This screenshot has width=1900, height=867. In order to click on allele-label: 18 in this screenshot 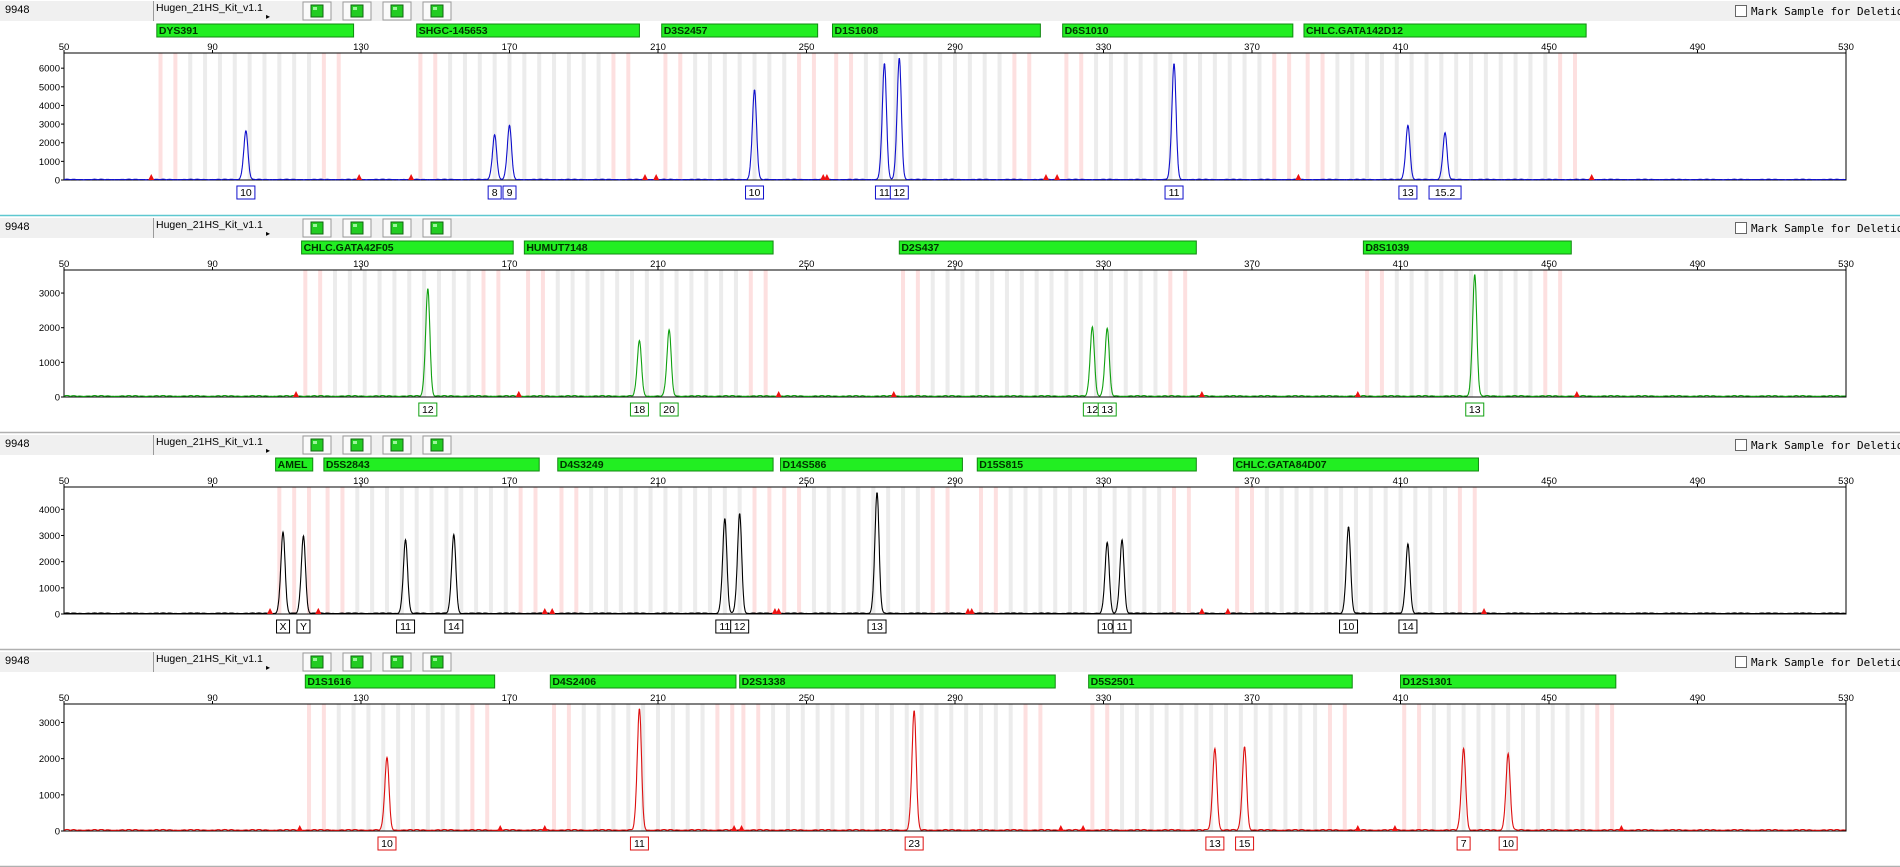, I will do `click(640, 410)`.